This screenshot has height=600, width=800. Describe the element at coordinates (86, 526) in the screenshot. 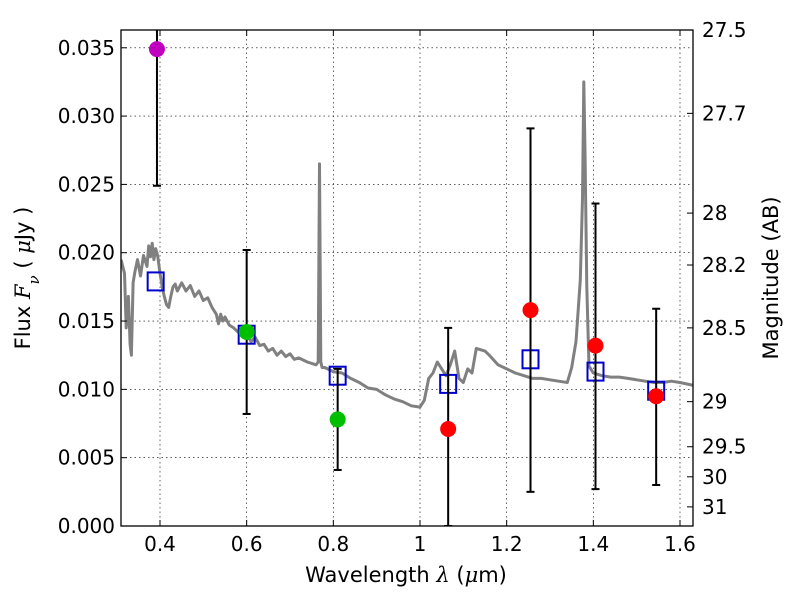

I see `y-tick-label: 0.000` at that location.